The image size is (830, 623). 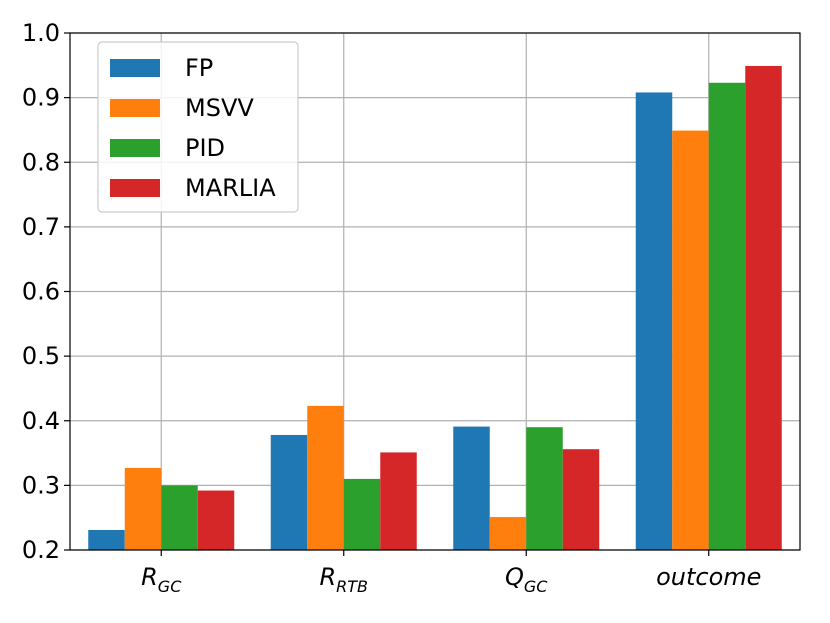 What do you see at coordinates (708, 577) in the screenshot?
I see `x-tick-label: outcome` at bounding box center [708, 577].